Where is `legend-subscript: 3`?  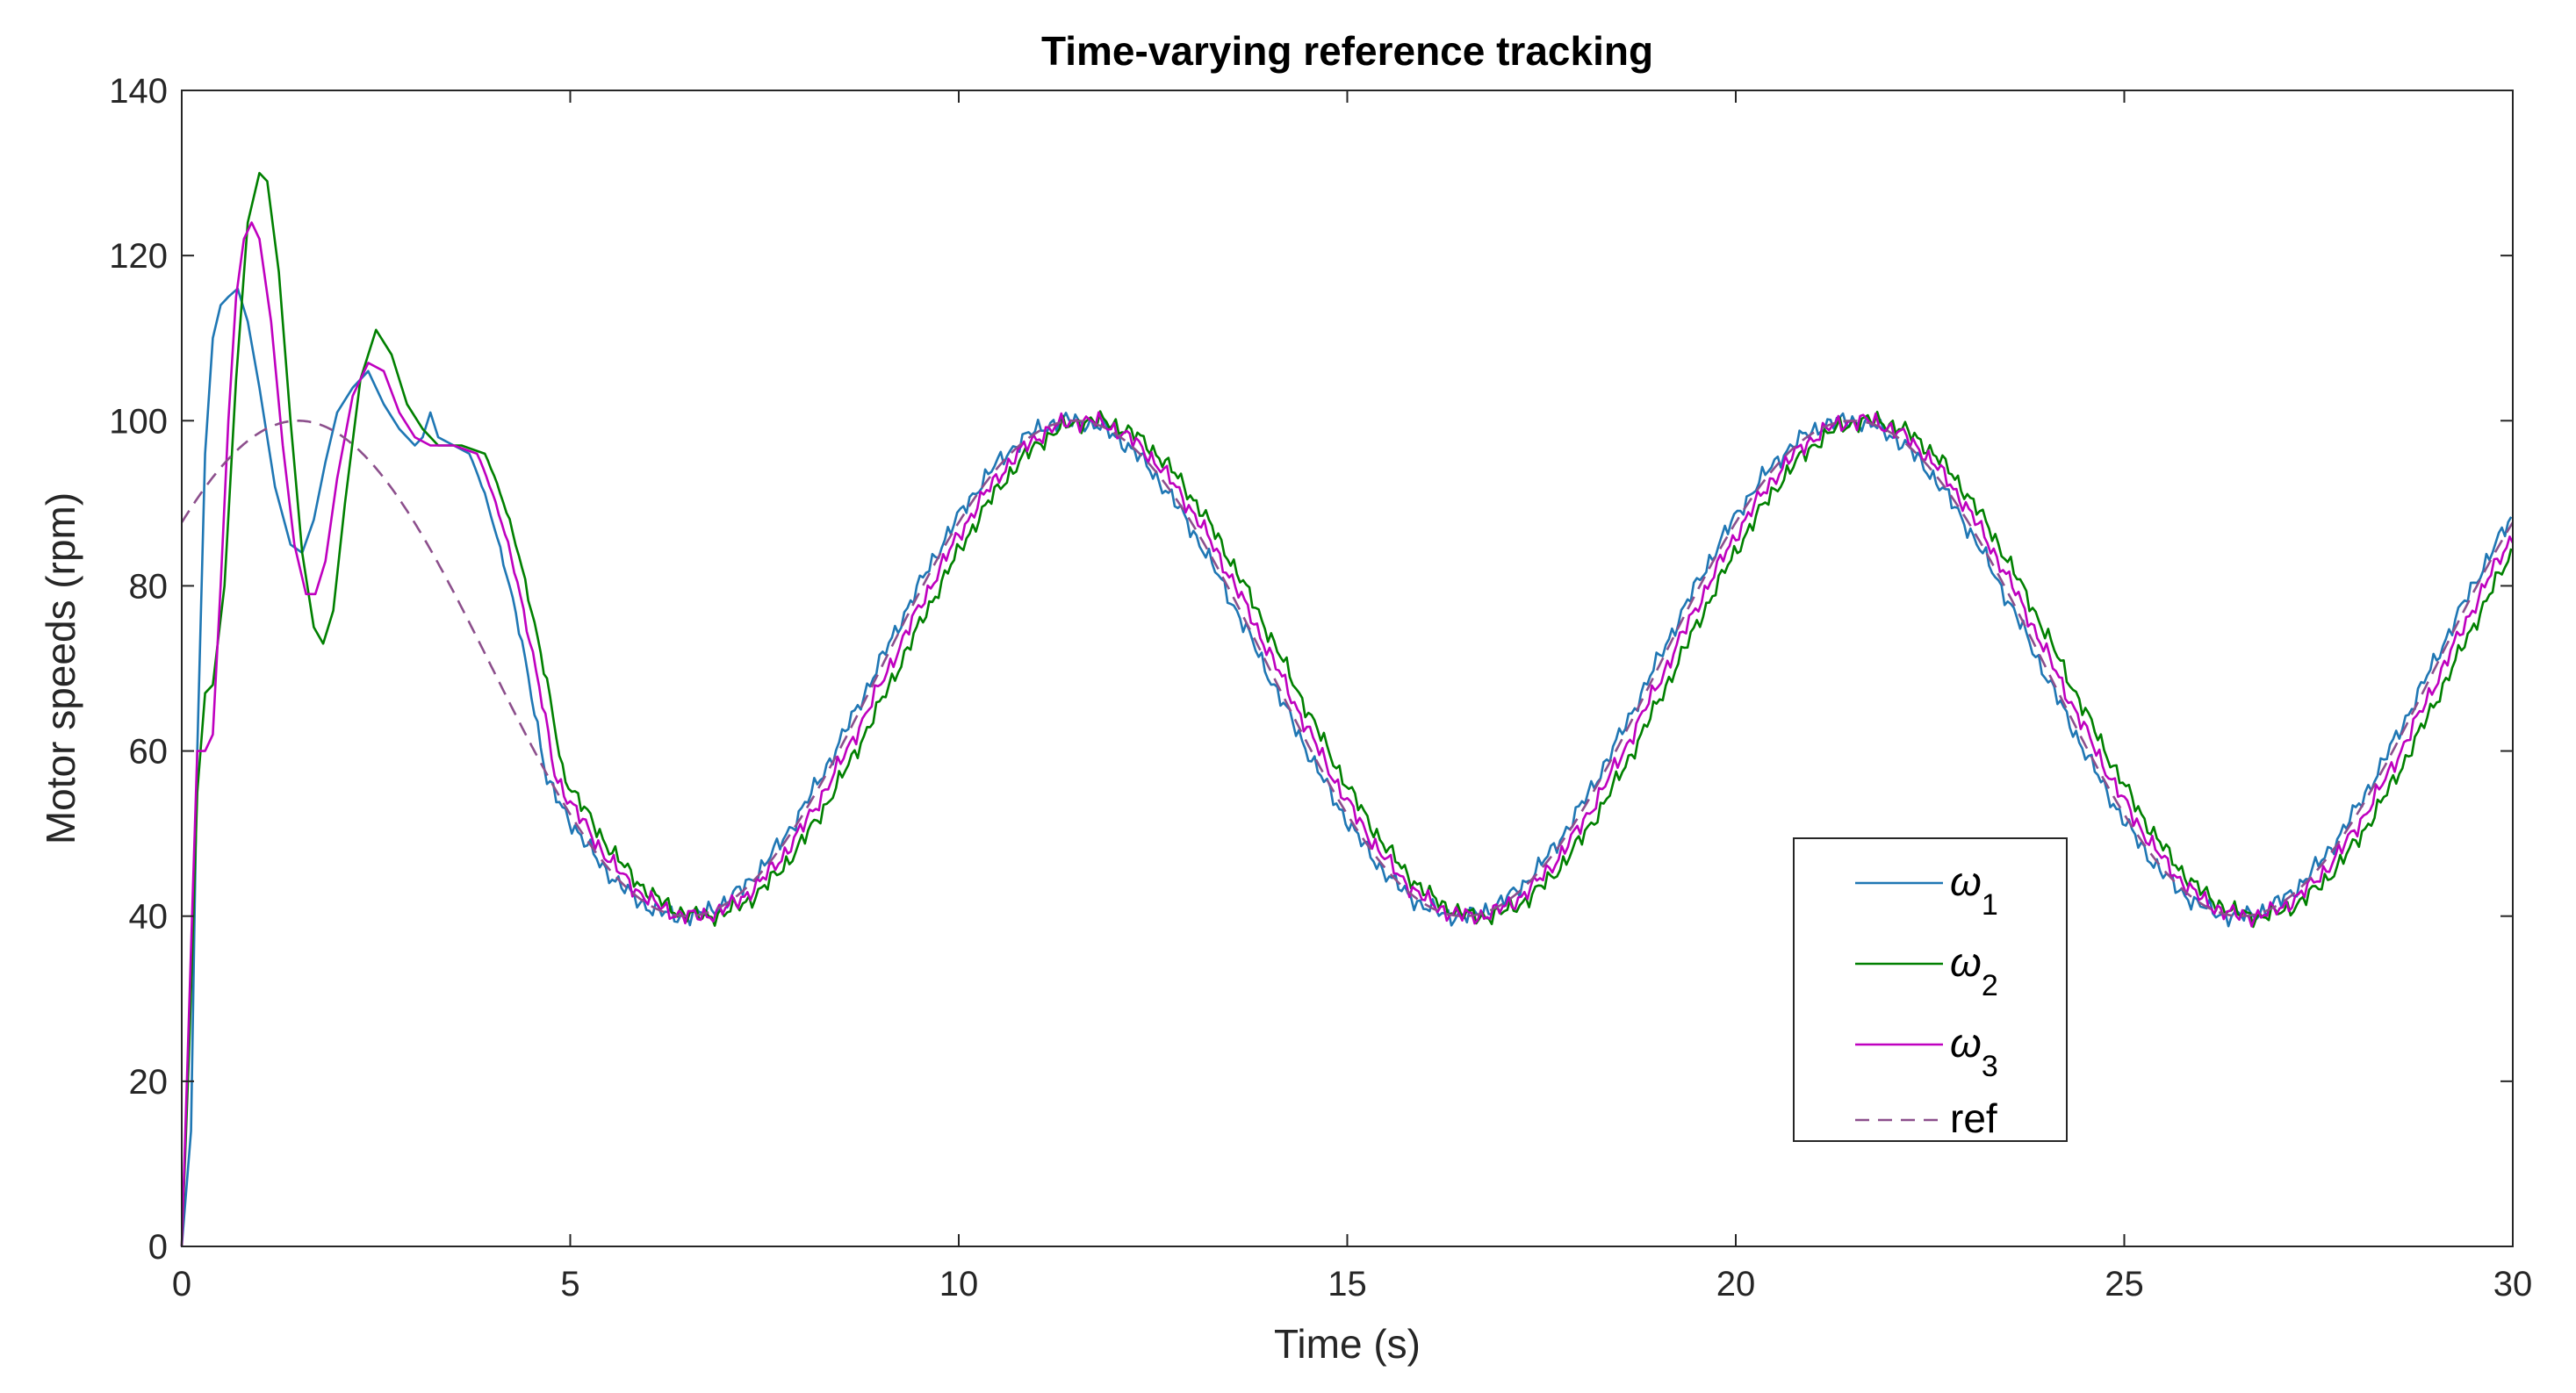
legend-subscript: 3 is located at coordinates (1990, 1067).